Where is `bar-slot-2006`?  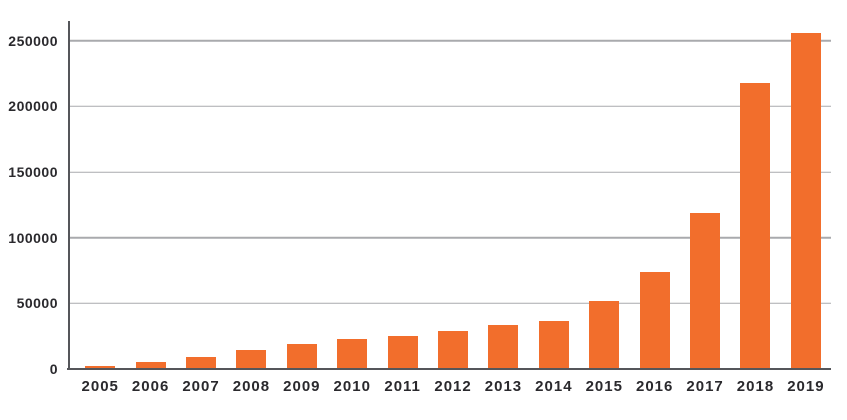 bar-slot-2006 is located at coordinates (150, 195).